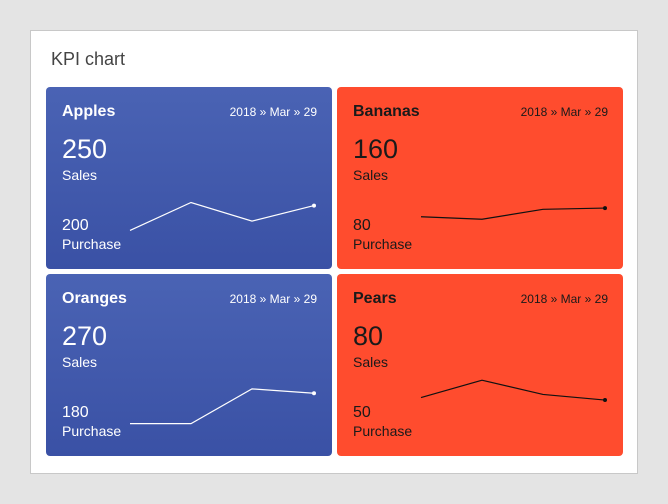  I want to click on sparkline-apples, so click(222, 216).